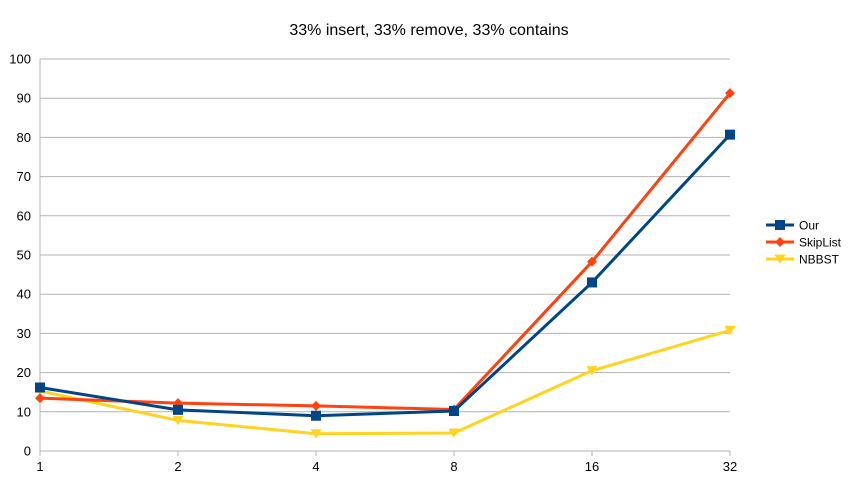 This screenshot has height=488, width=859. I want to click on y-tick-label: 70, so click(24, 176).